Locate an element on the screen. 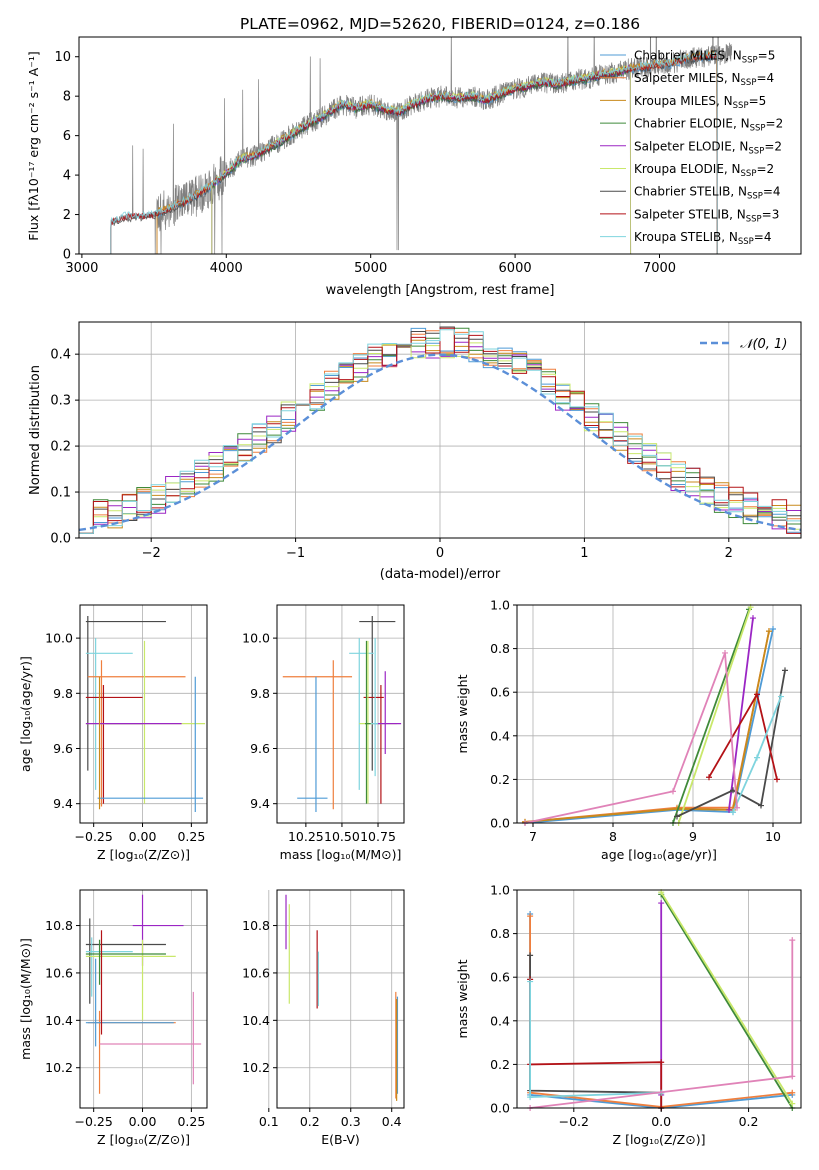 This screenshot has width=819, height=1170. legend-entry: Chabrier ELODIE, NSSP=2 is located at coordinates (708, 125).